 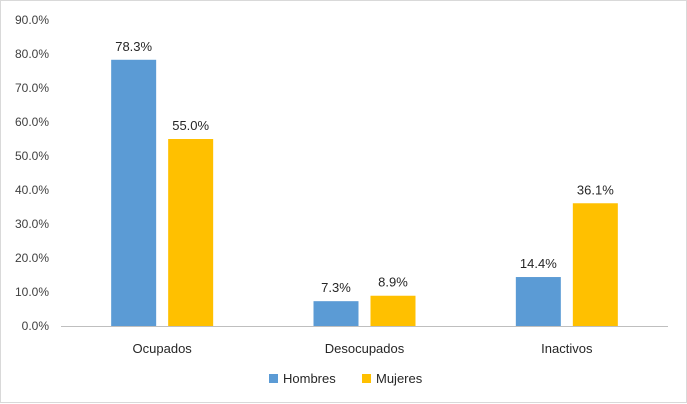 What do you see at coordinates (36, 326) in the screenshot?
I see `y-tick-label: 0.0%` at bounding box center [36, 326].